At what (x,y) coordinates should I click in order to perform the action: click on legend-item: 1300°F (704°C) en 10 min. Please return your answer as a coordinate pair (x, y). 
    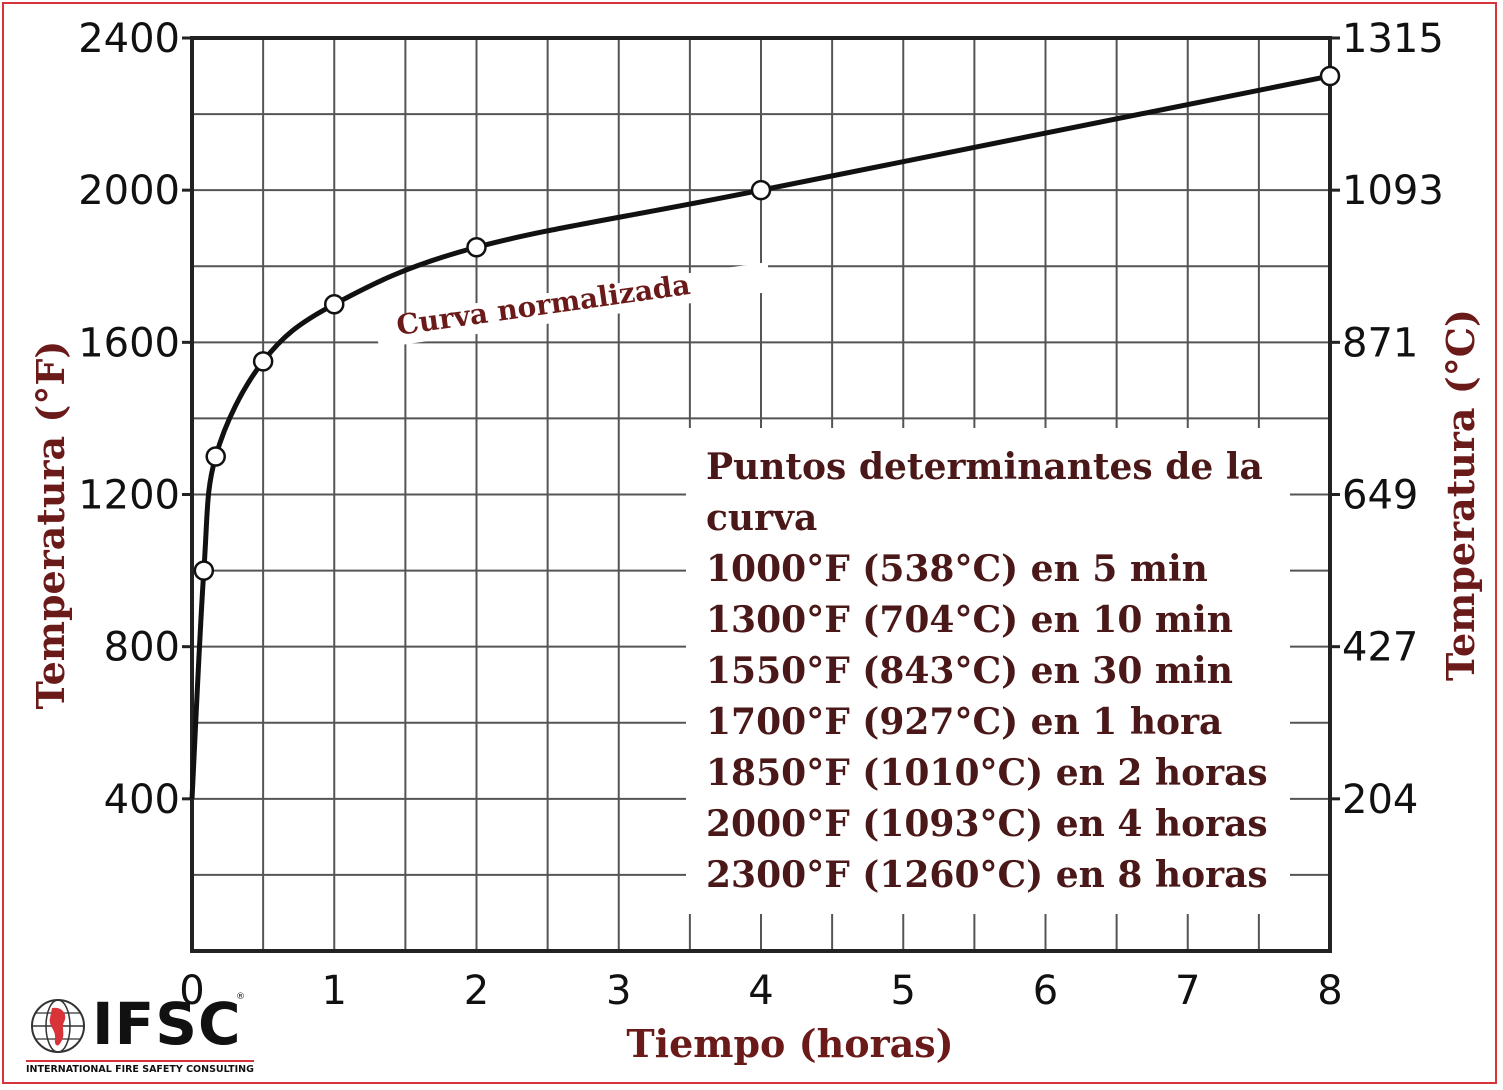
    Looking at the image, I should click on (969, 620).